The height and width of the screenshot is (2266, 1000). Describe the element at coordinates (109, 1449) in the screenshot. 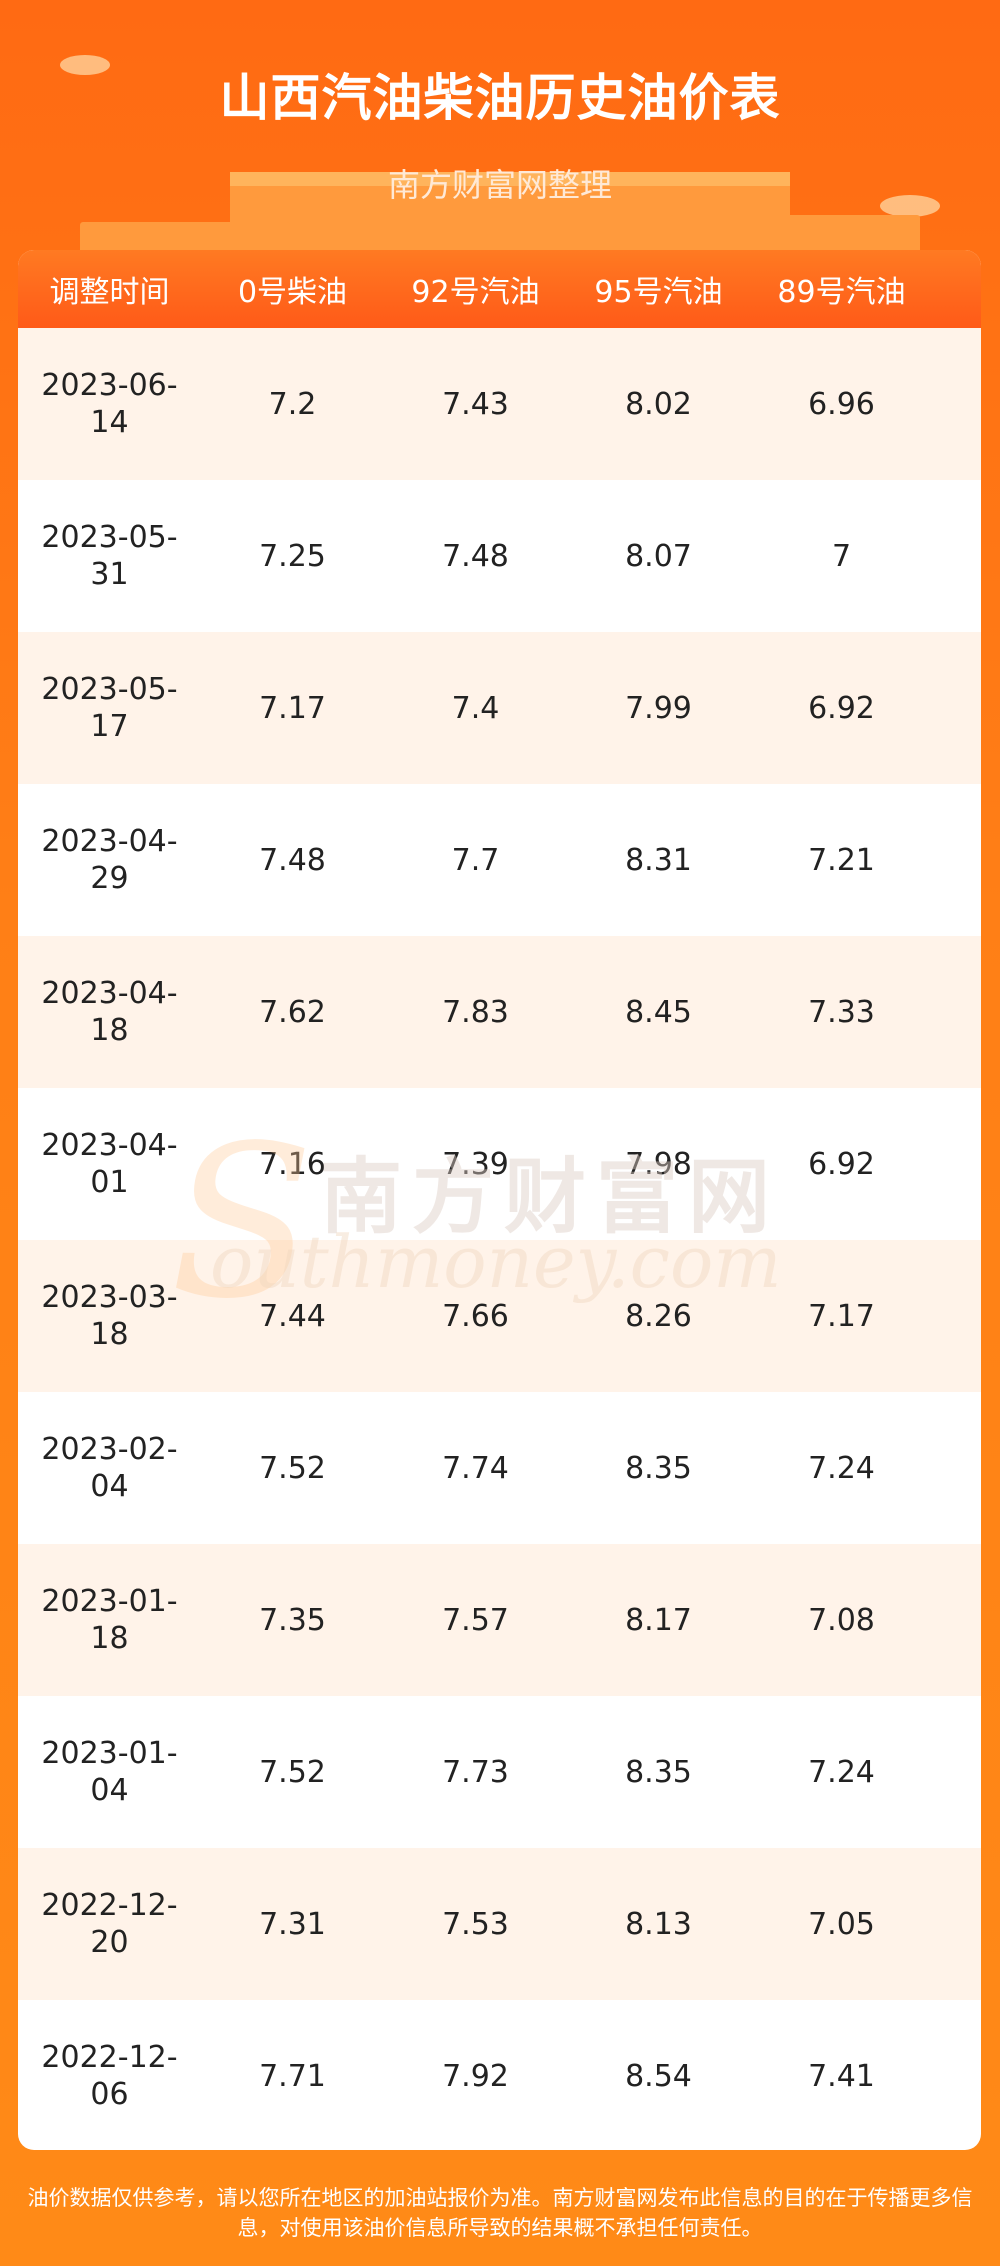

I see `date-line1: 2023-02-` at that location.